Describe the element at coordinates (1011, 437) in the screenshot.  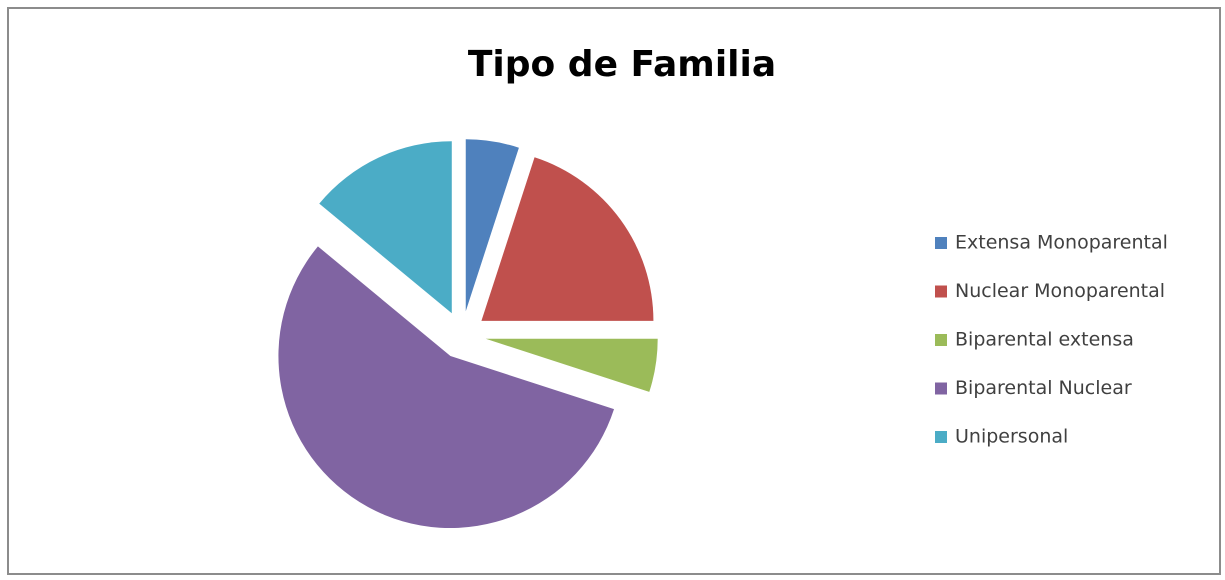
I see `legend-label: Unipersonal` at that location.